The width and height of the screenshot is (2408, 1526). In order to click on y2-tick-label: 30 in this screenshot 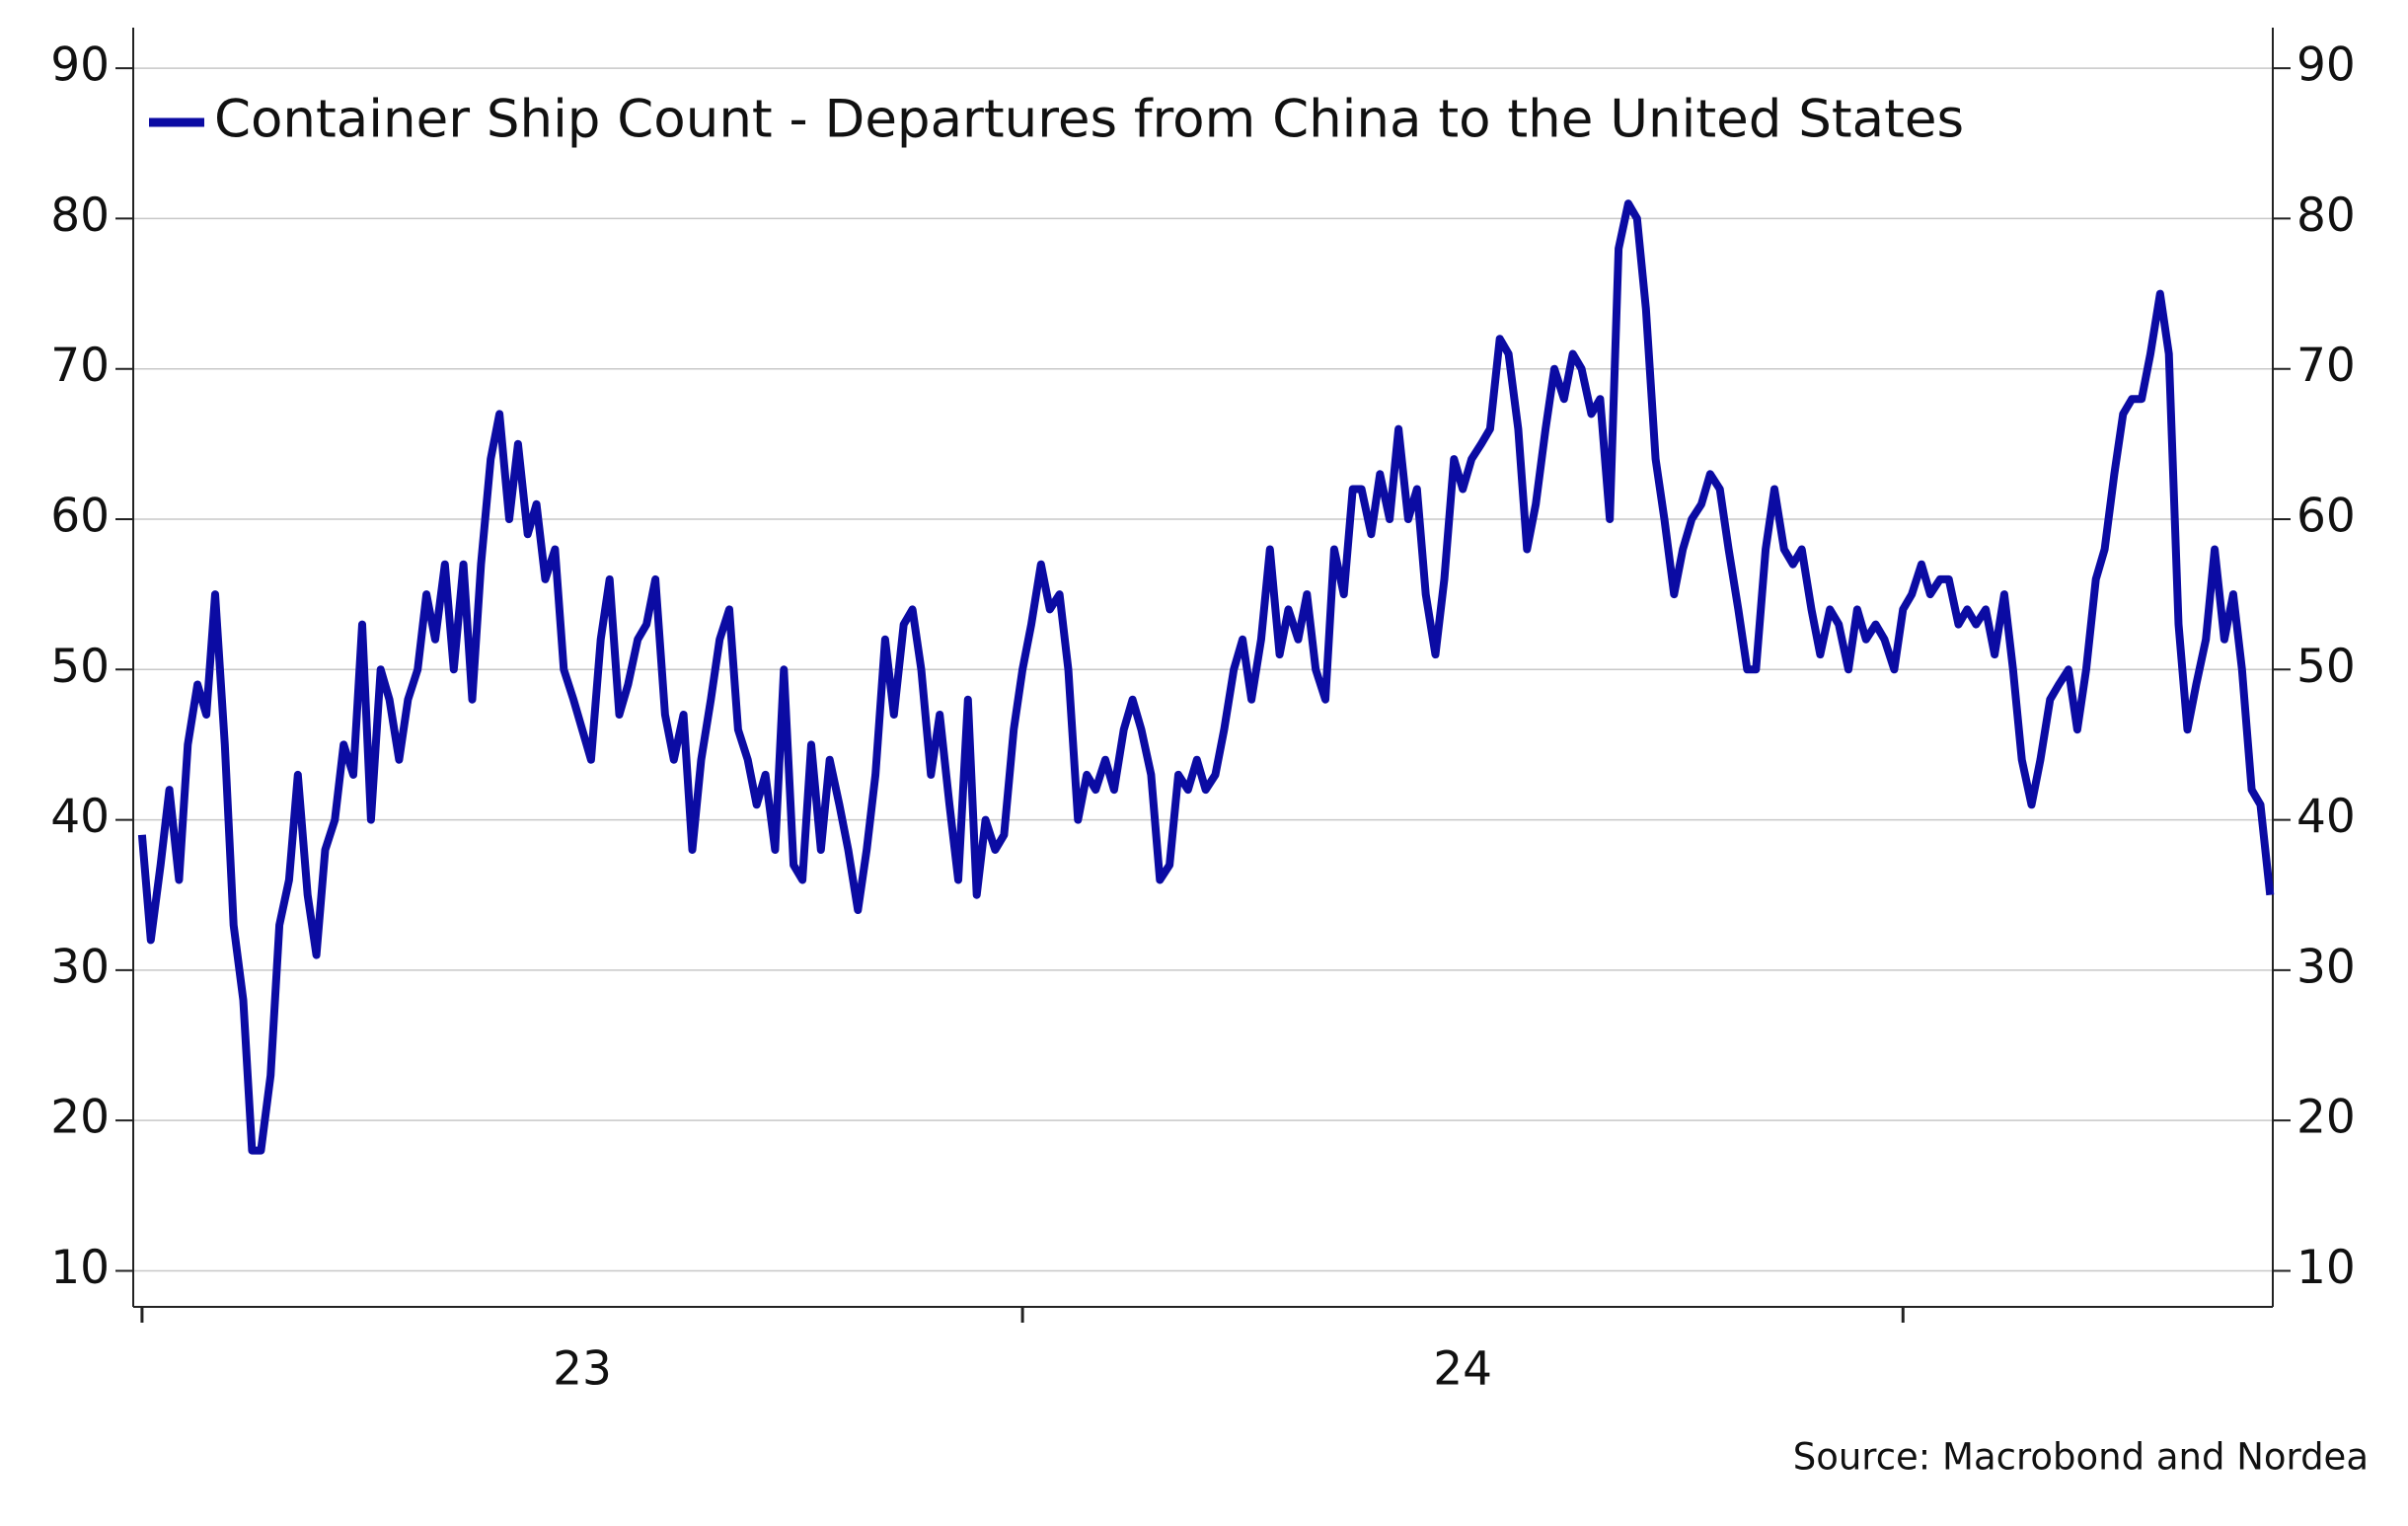, I will do `click(2326, 967)`.